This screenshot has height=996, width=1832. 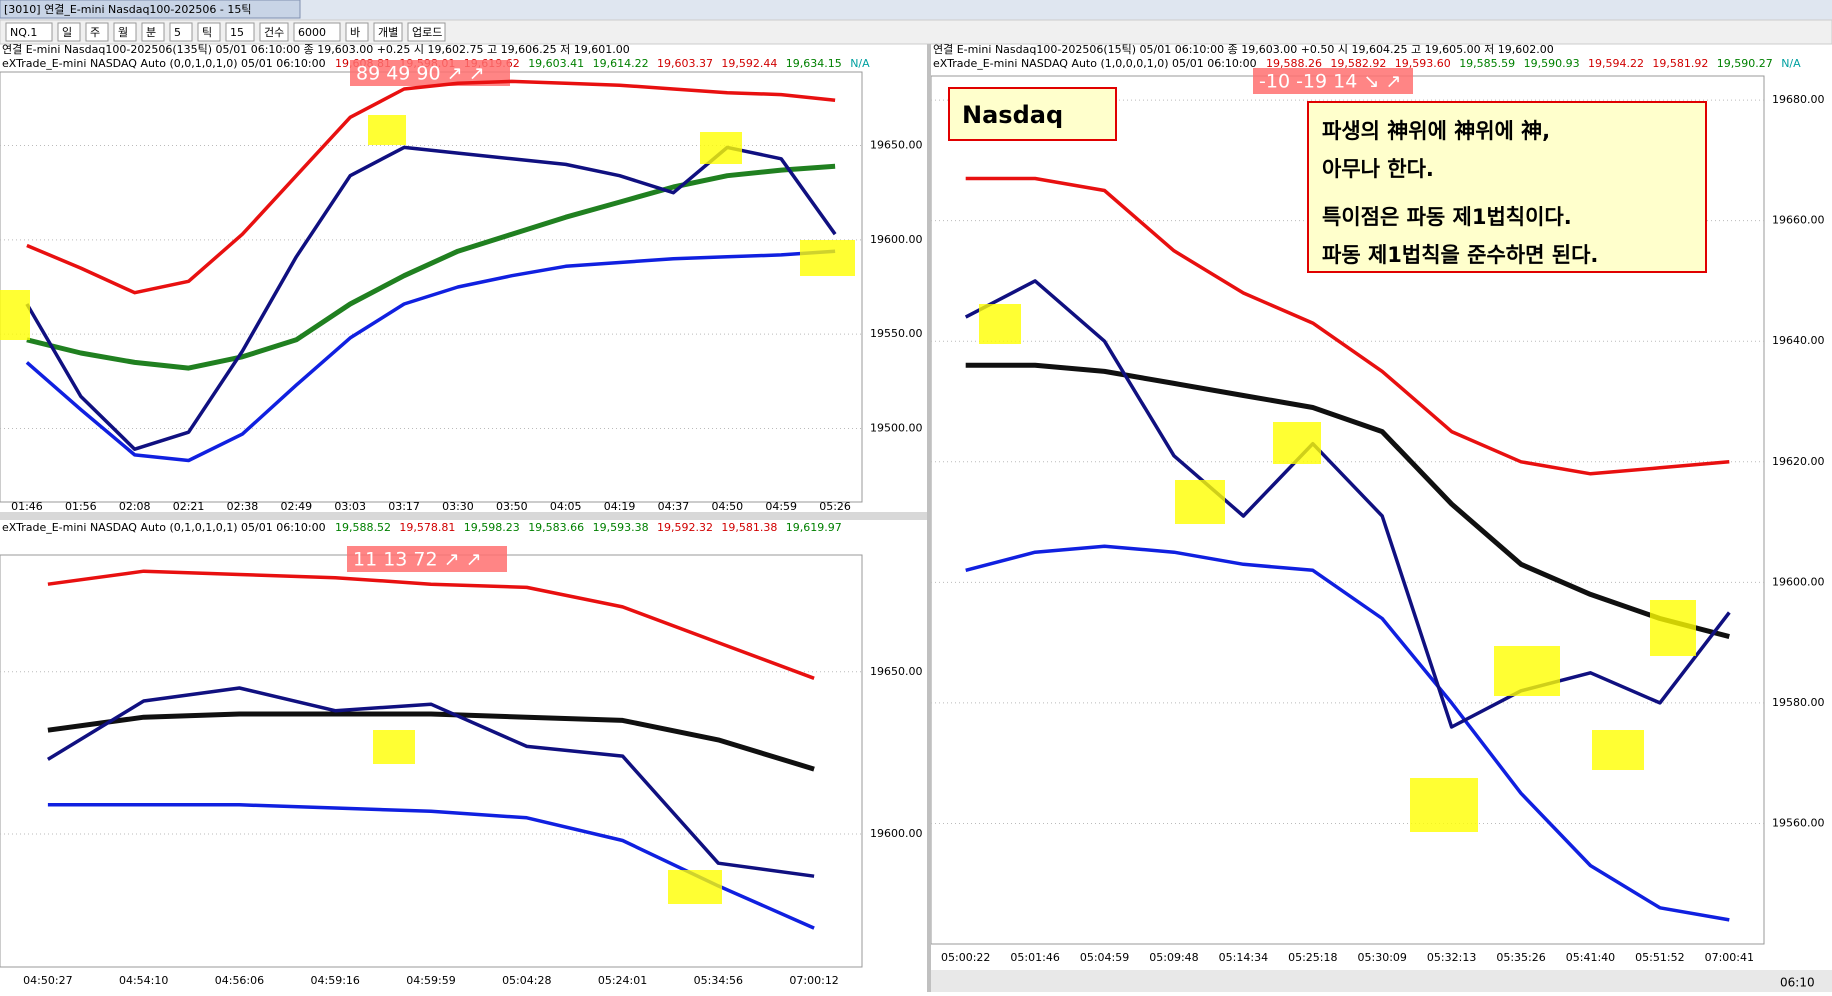 I want to click on window-title: [3010] 연결_E-mini Nasdaq100-202506 - 15틱, so click(x=127, y=9).